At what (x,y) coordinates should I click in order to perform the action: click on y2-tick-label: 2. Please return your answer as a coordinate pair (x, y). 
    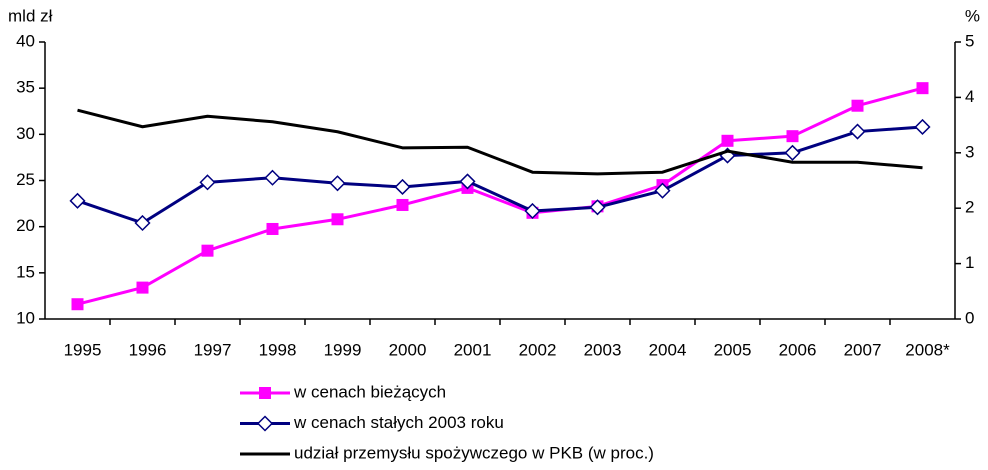
    Looking at the image, I should click on (969, 207).